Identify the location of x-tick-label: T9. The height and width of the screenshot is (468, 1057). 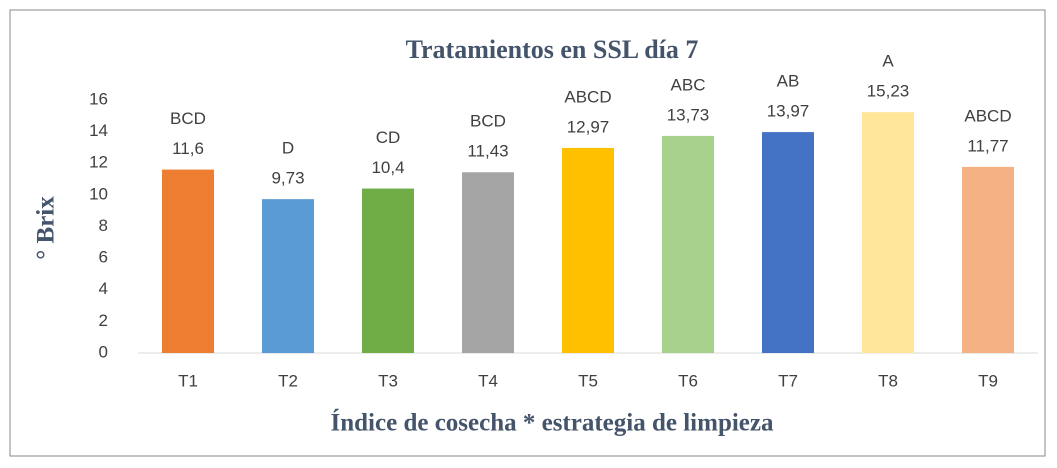
(988, 380).